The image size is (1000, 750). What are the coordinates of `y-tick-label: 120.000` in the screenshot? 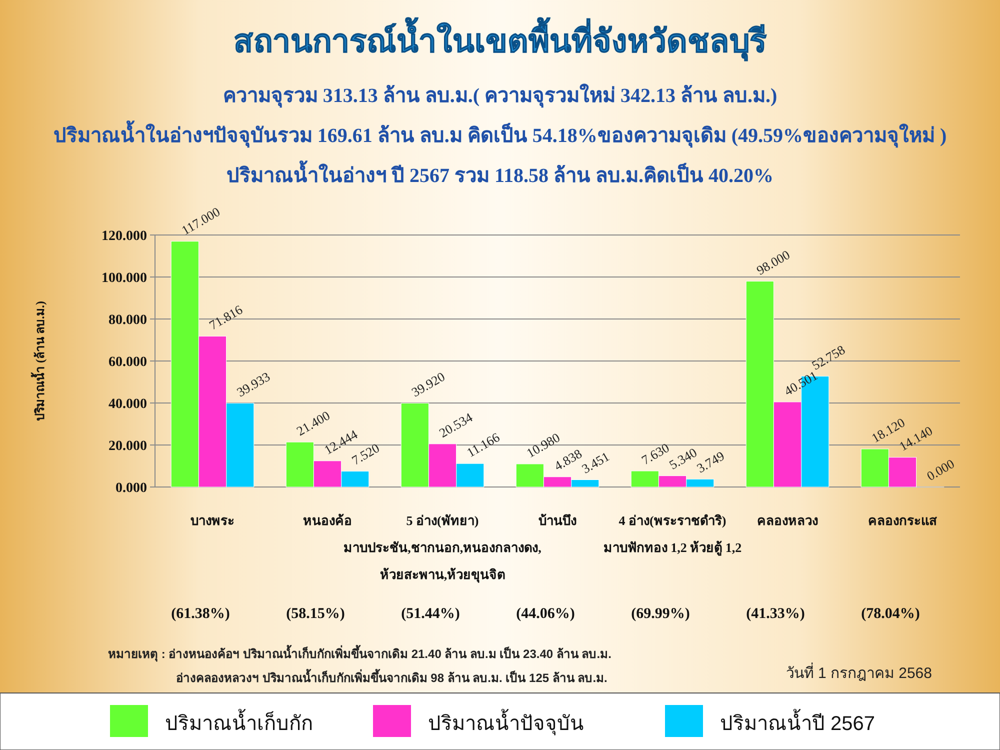 It's located at (124, 236).